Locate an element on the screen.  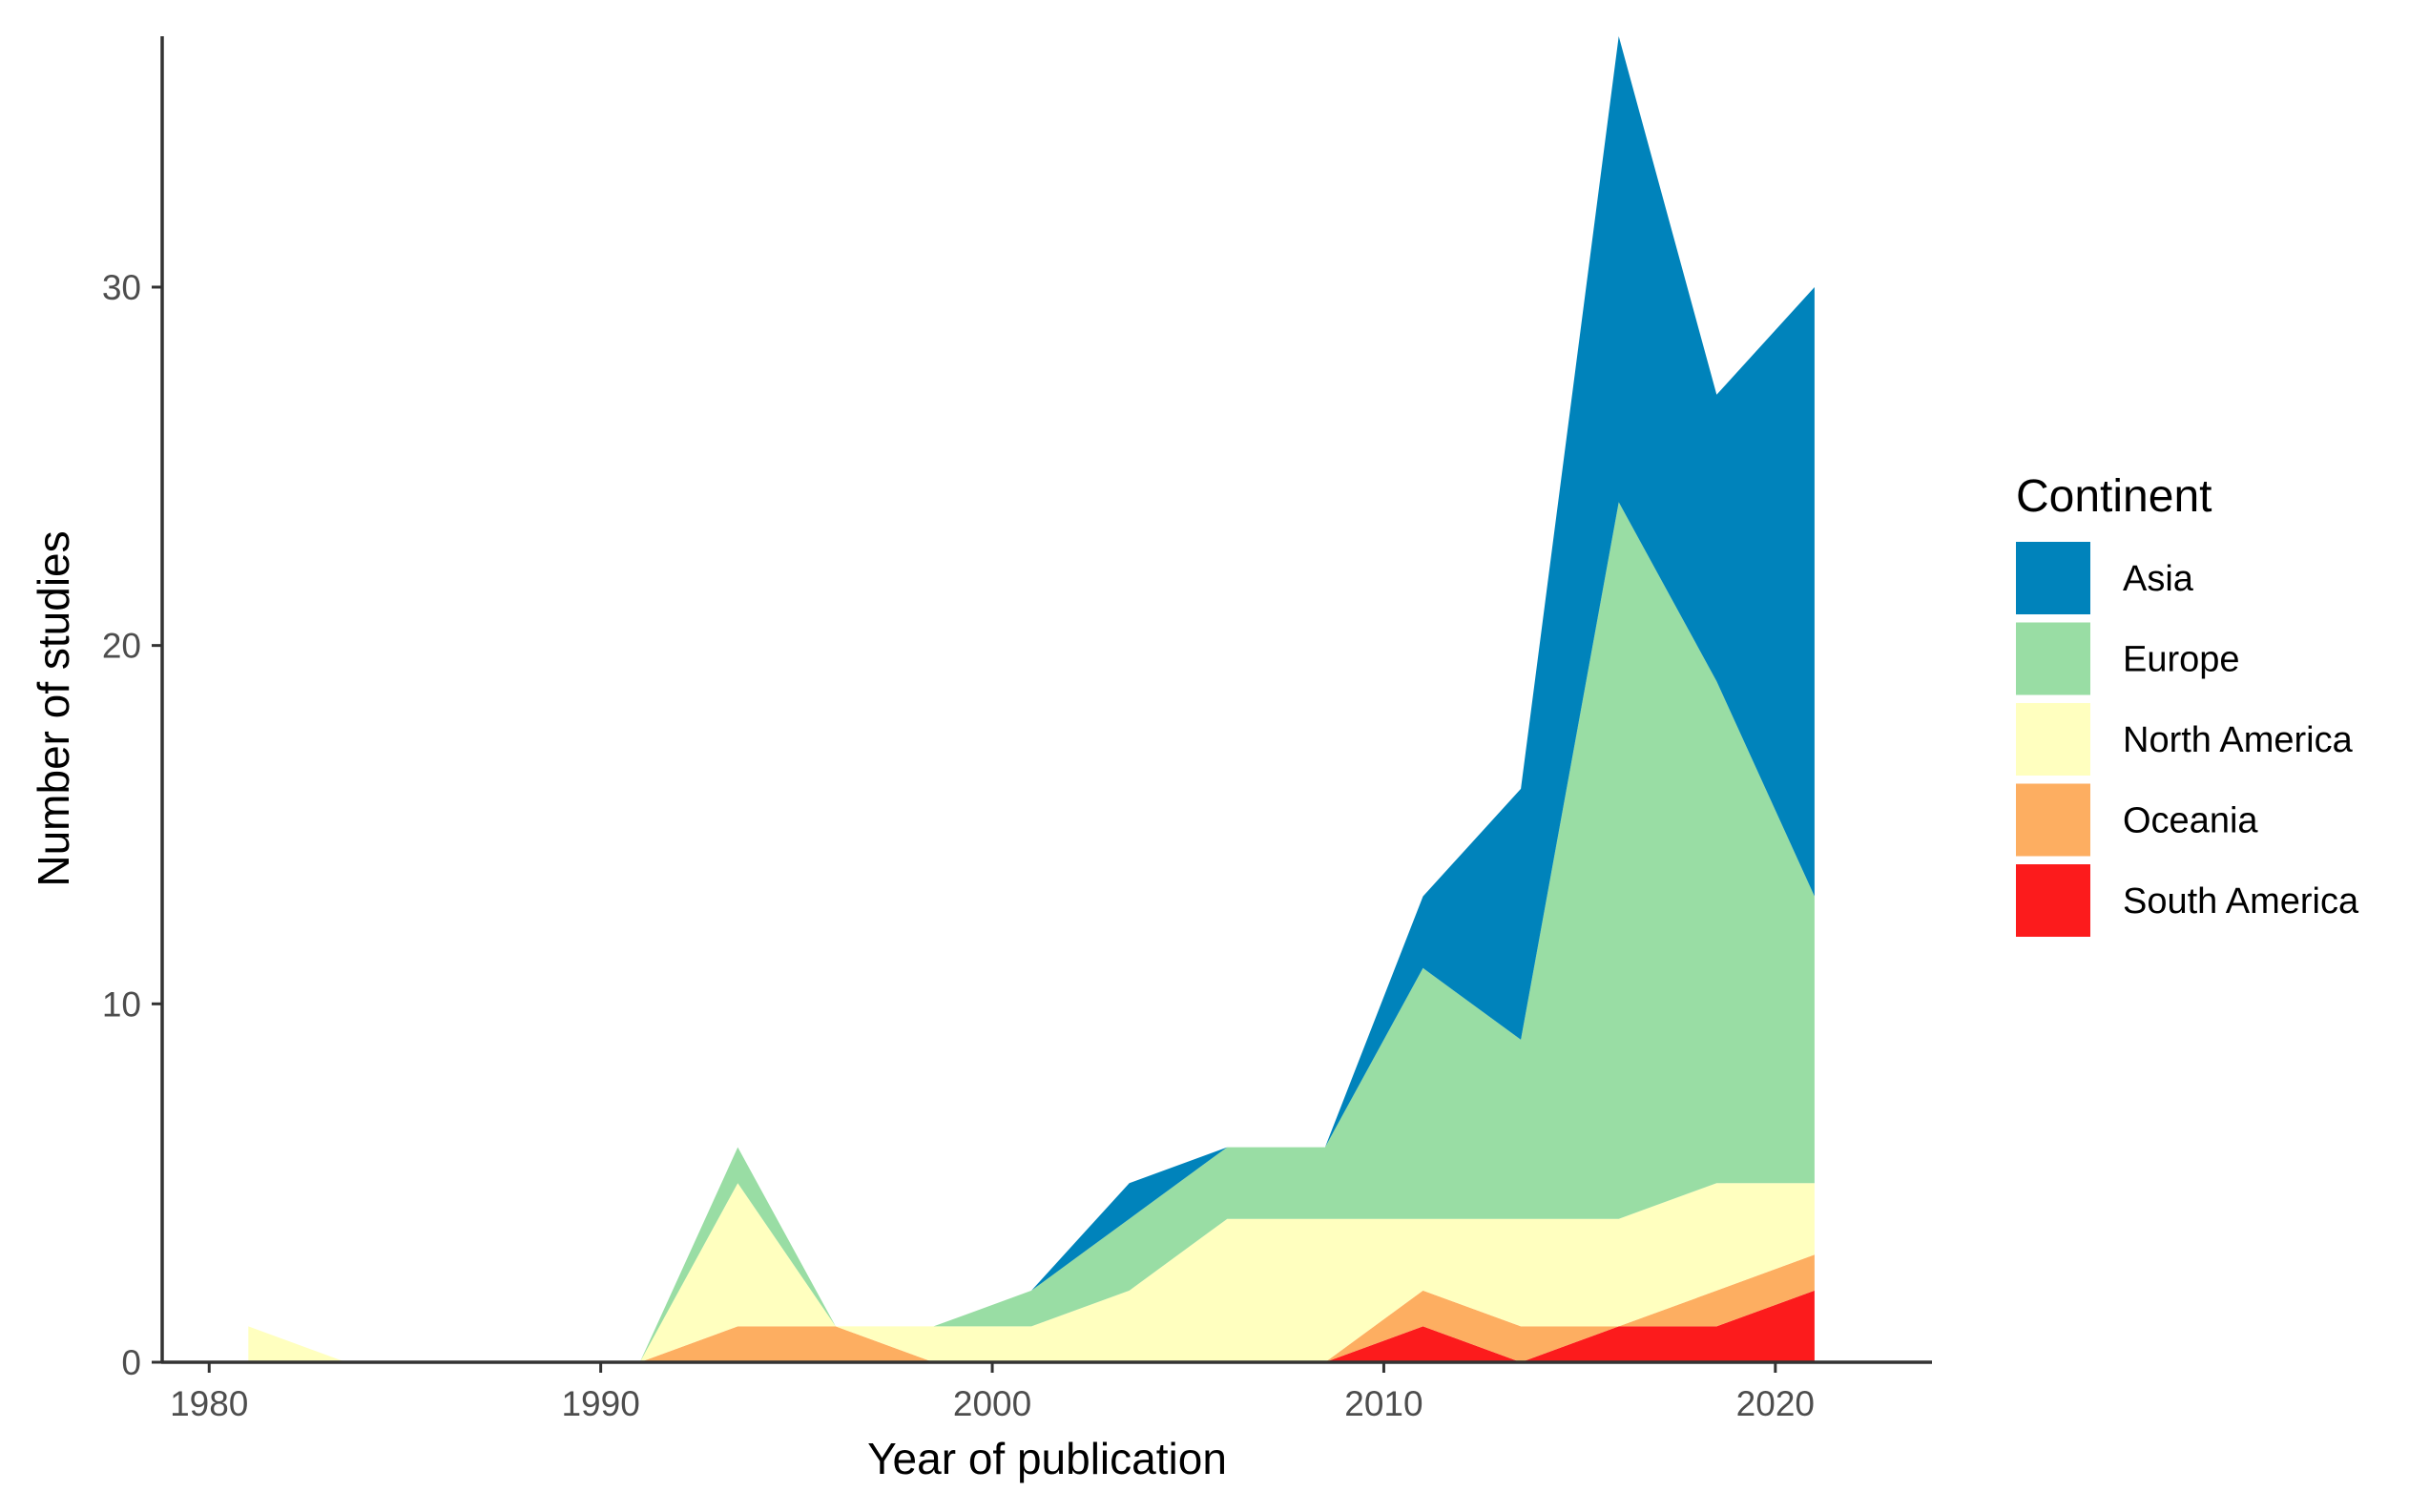
y-tick-label: 30 is located at coordinates (121, 287).